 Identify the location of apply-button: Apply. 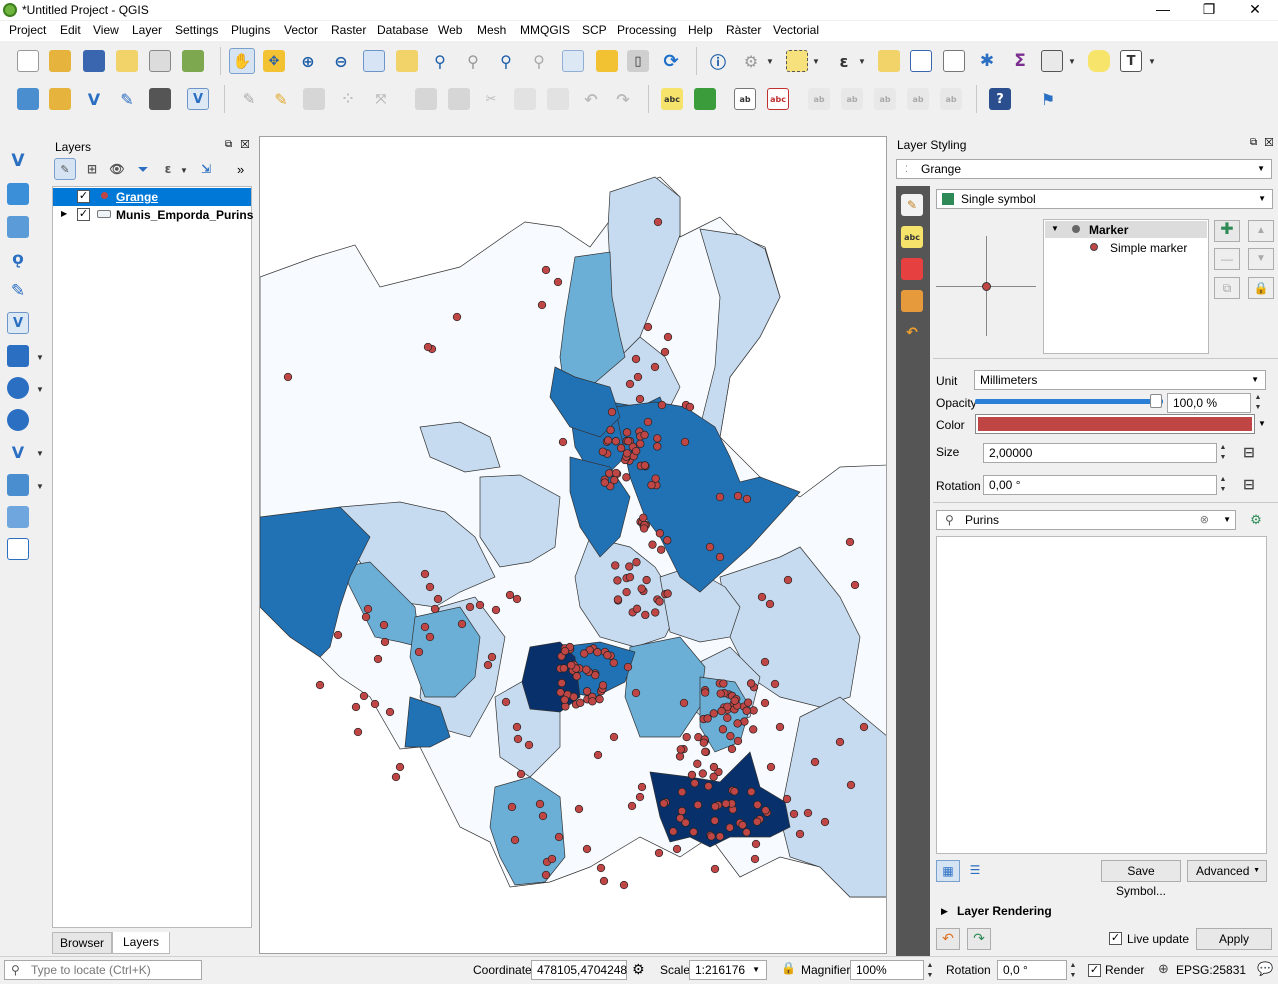
(1234, 939).